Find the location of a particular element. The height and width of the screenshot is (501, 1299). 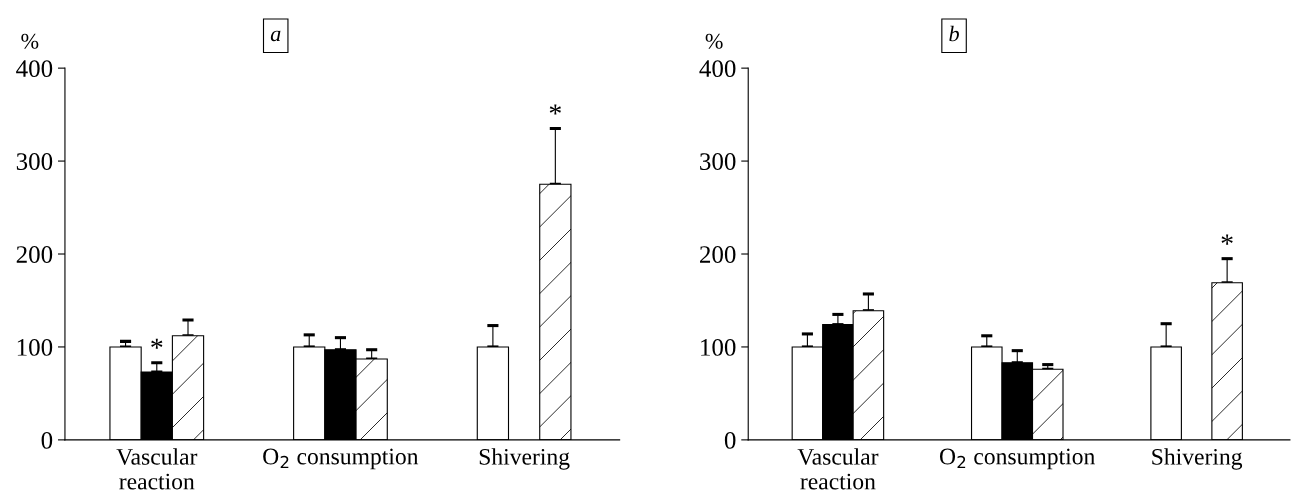

chart-title: a is located at coordinates (275, 36).